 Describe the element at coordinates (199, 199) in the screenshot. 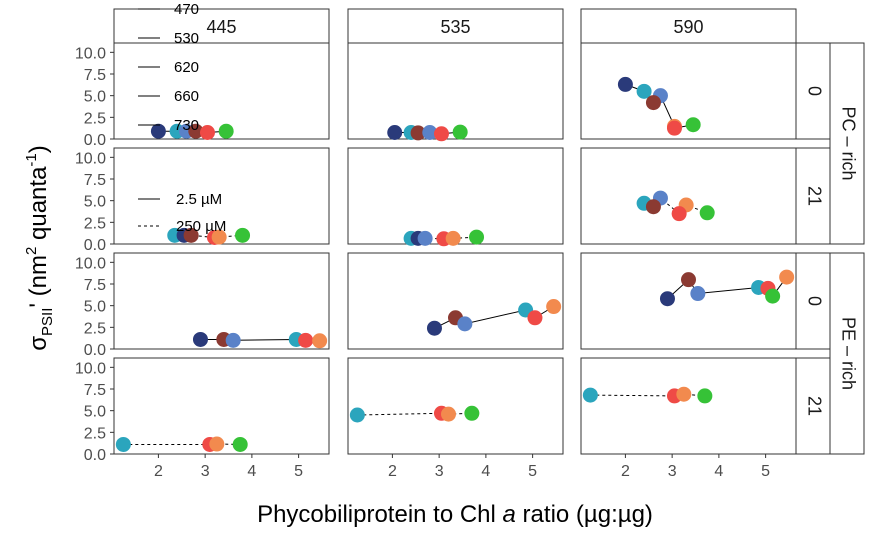

I see `legend-linetype-label: 2.5 µM` at that location.